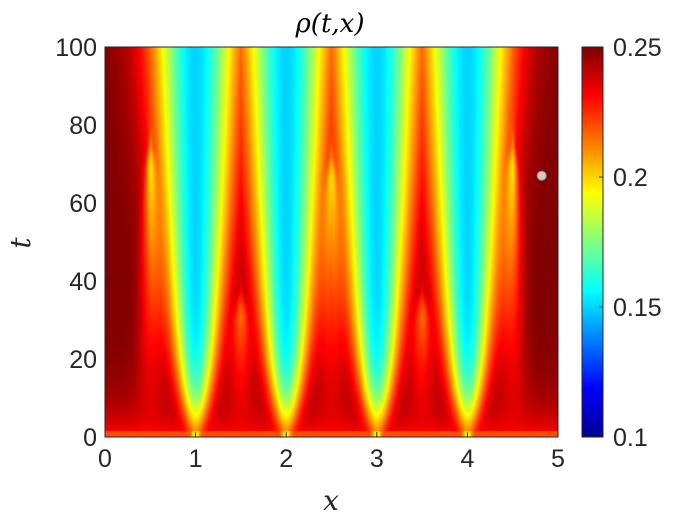  What do you see at coordinates (630, 438) in the screenshot?
I see `colorbar-tick-label: 0.1` at bounding box center [630, 438].